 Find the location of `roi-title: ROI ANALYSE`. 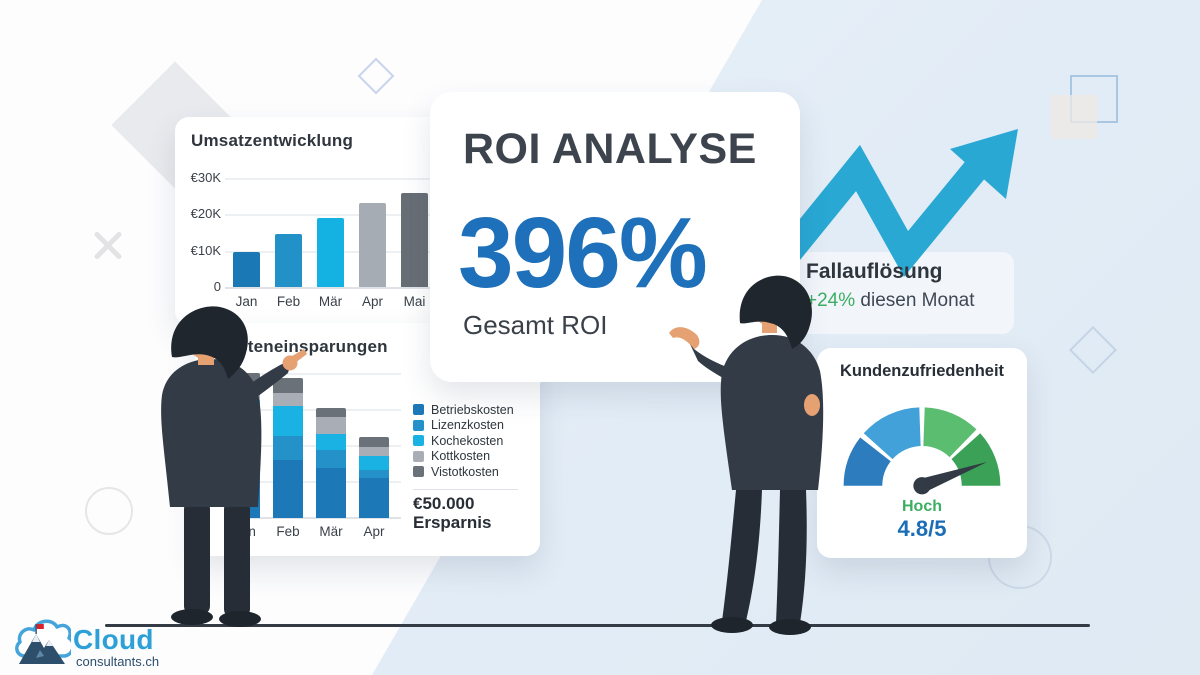

roi-title: ROI ANALYSE is located at coordinates (610, 149).